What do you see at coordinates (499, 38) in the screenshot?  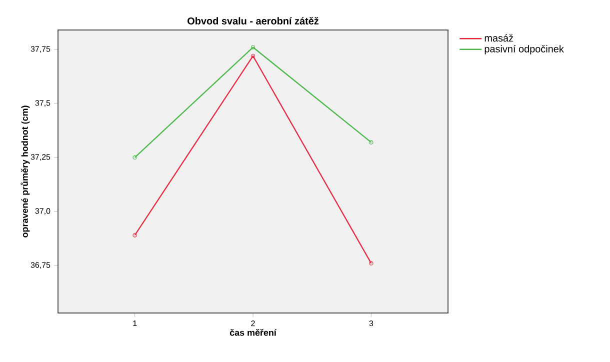 I see `legend-label: masáž` at bounding box center [499, 38].